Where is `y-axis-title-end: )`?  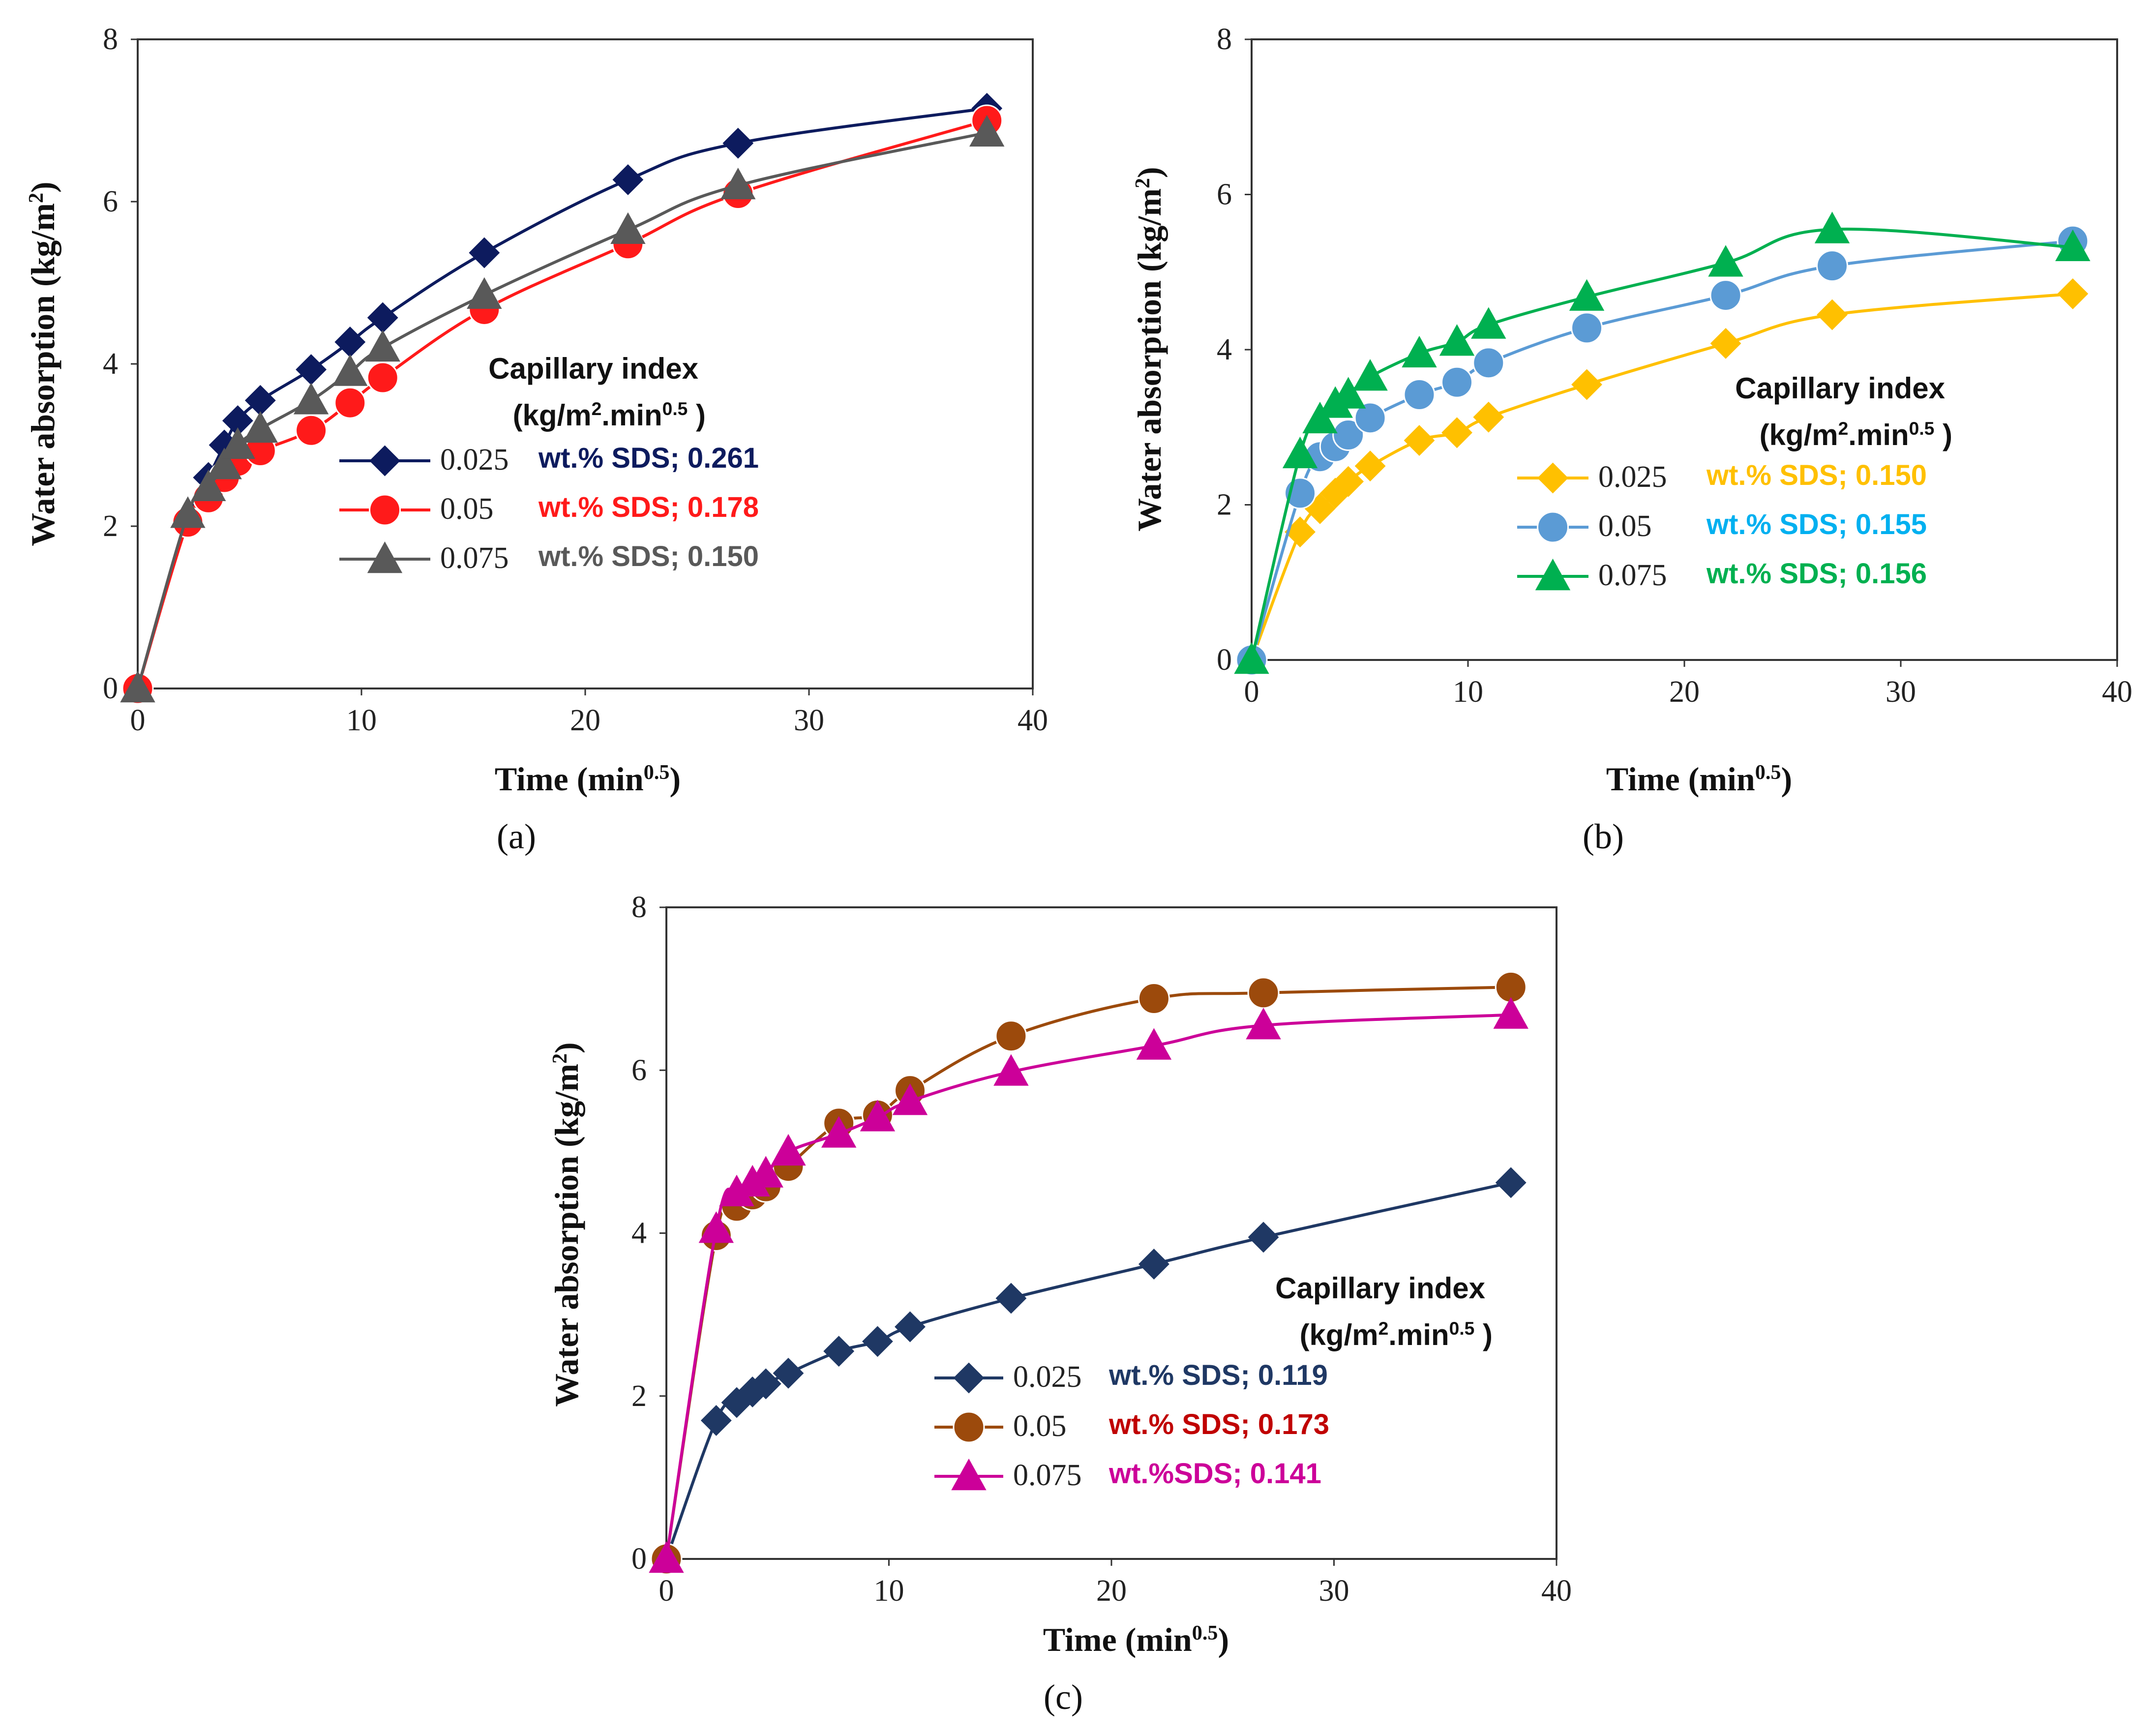
y-axis-title-end: ) is located at coordinates (1149, 172).